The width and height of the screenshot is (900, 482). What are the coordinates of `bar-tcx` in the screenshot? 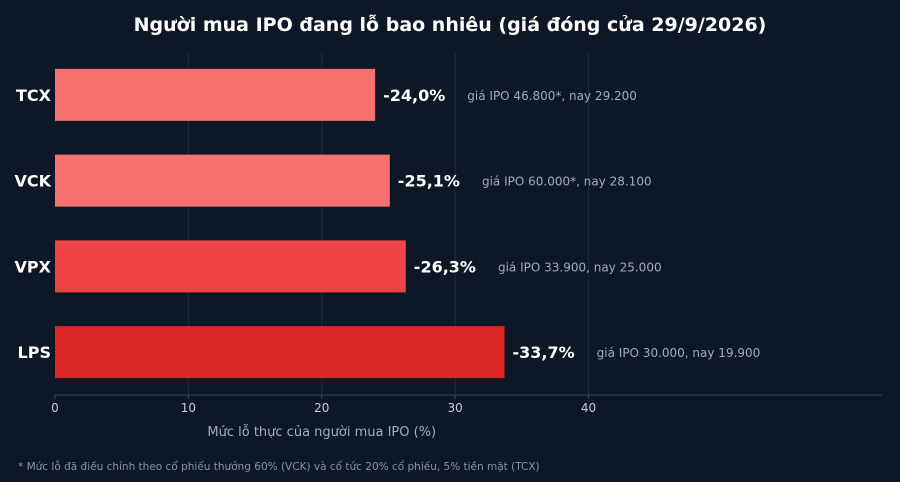 It's located at (215, 94).